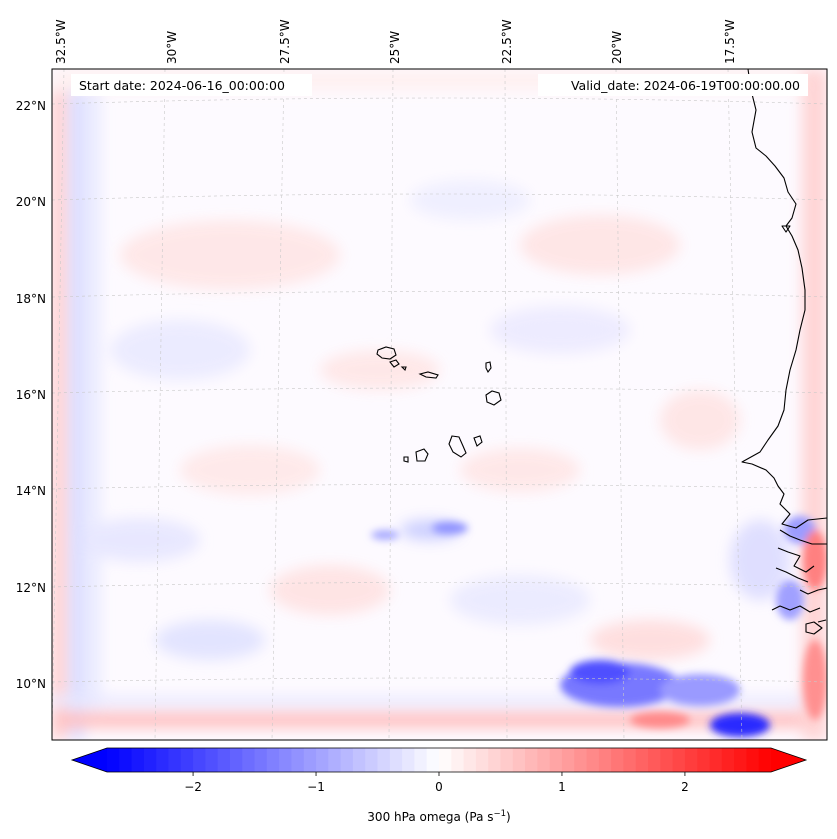 This screenshot has width=837, height=839. What do you see at coordinates (562, 787) in the screenshot?
I see `colorbar-tick-label: 1` at bounding box center [562, 787].